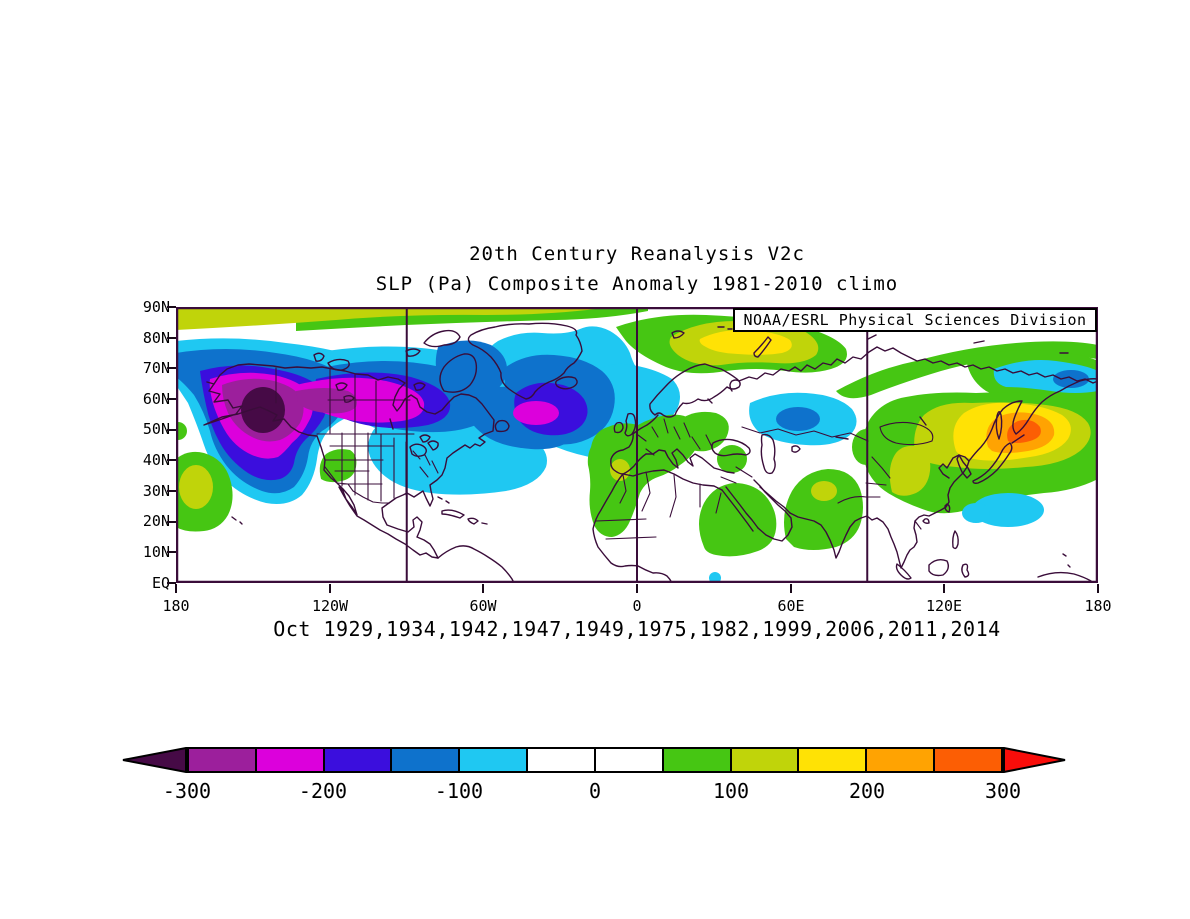  Describe the element at coordinates (323, 791) in the screenshot. I see `colorbar-tick-label: -200` at that location.